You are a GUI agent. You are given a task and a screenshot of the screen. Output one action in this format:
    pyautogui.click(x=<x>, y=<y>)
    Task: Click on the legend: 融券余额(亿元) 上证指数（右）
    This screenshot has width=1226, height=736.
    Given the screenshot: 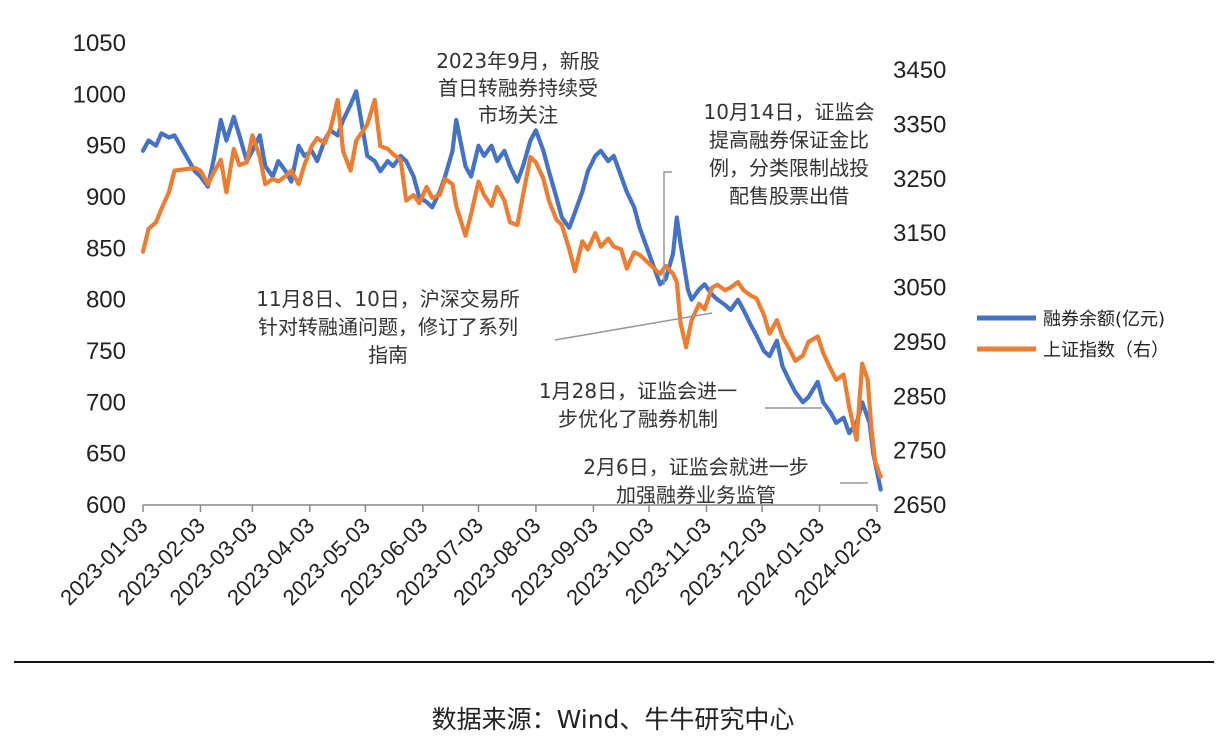 What is the action you would take?
    pyautogui.click(x=1073, y=335)
    